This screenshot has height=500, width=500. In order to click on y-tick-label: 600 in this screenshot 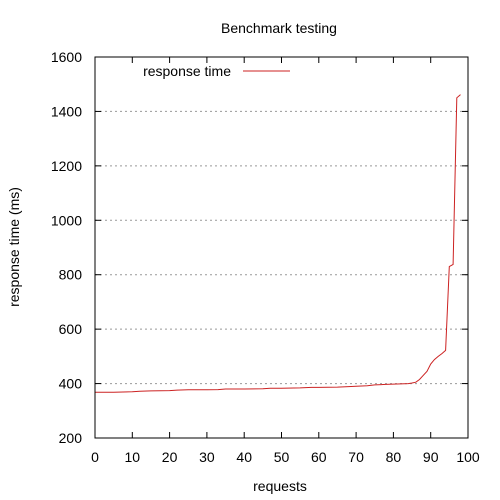, I will do `click(71, 329)`.